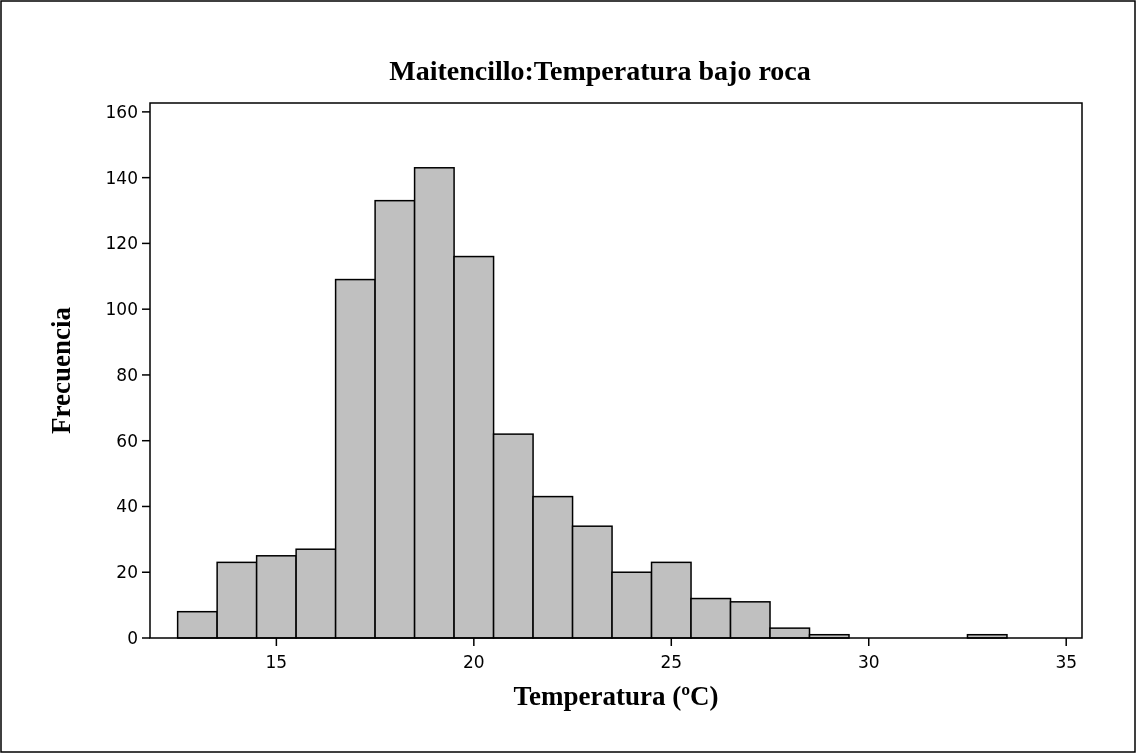 This screenshot has height=753, width=1136. Describe the element at coordinates (127, 374) in the screenshot. I see `y-tick-label: 80` at that location.